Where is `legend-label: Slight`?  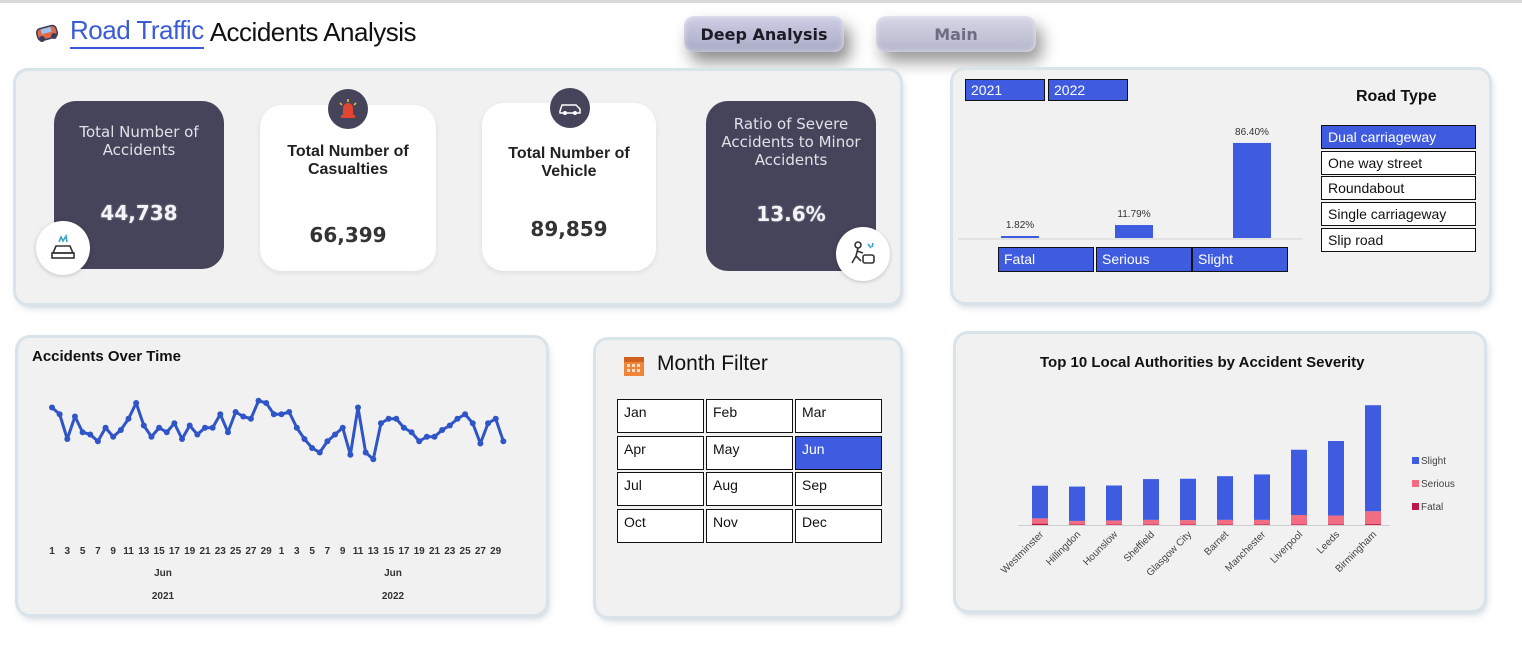 legend-label: Slight is located at coordinates (1433, 461).